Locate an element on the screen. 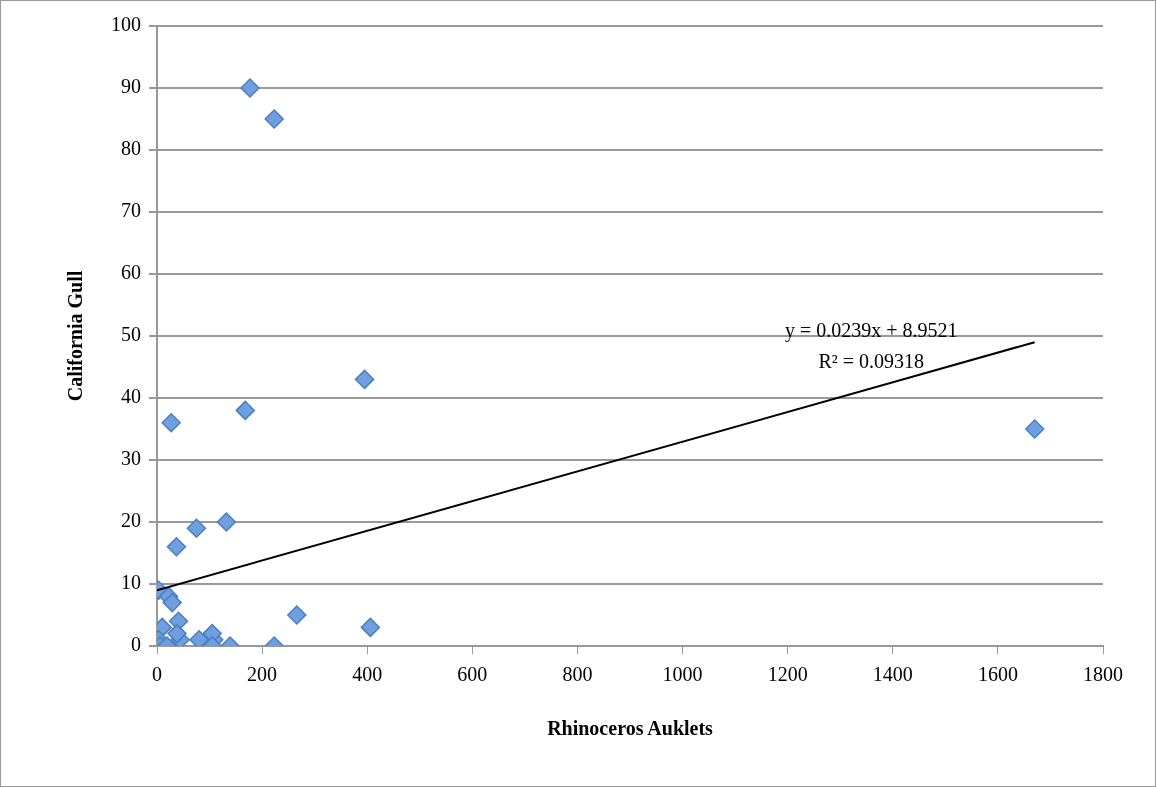 Image resolution: width=1156 pixels, height=787 pixels. y-tick-label: 0 is located at coordinates (136, 644).